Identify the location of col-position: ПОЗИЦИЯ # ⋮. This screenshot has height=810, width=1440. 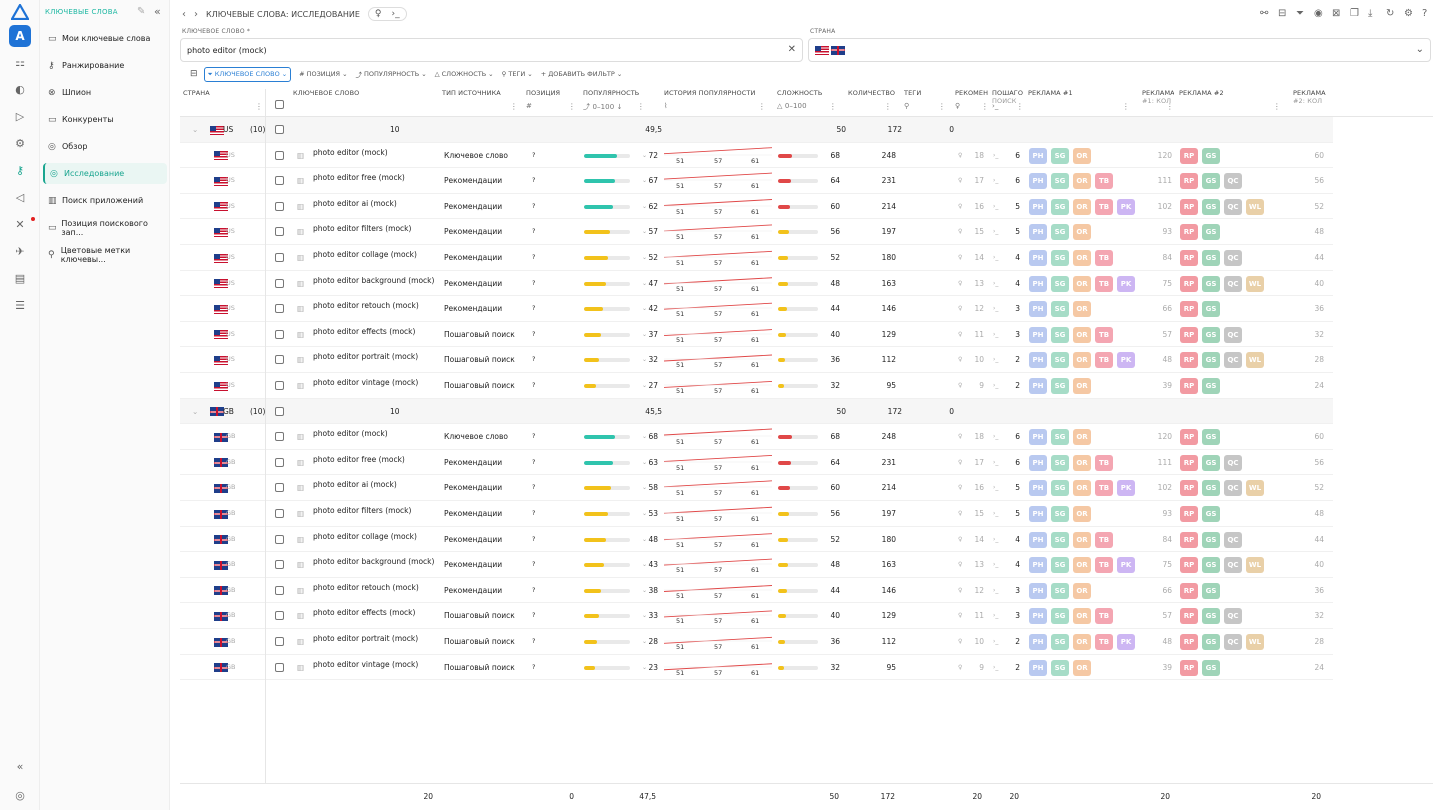
(553, 103).